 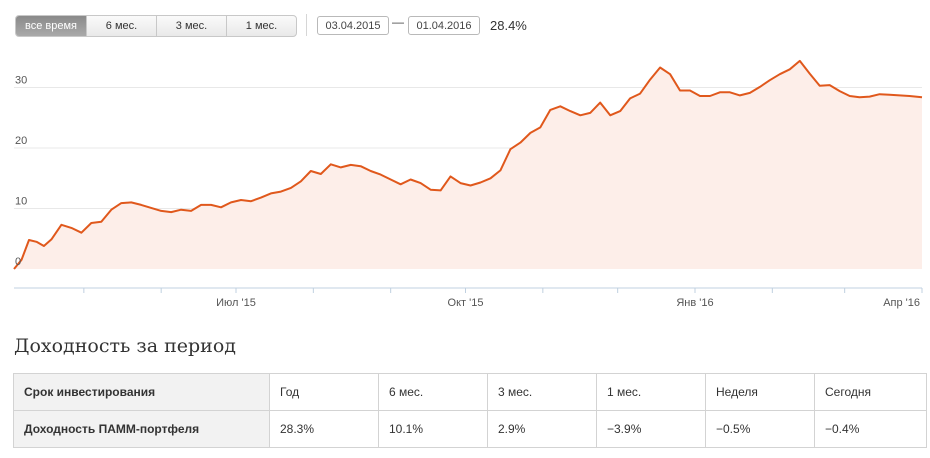 What do you see at coordinates (651, 429) in the screenshot?
I see `table-cell: −3.9%` at bounding box center [651, 429].